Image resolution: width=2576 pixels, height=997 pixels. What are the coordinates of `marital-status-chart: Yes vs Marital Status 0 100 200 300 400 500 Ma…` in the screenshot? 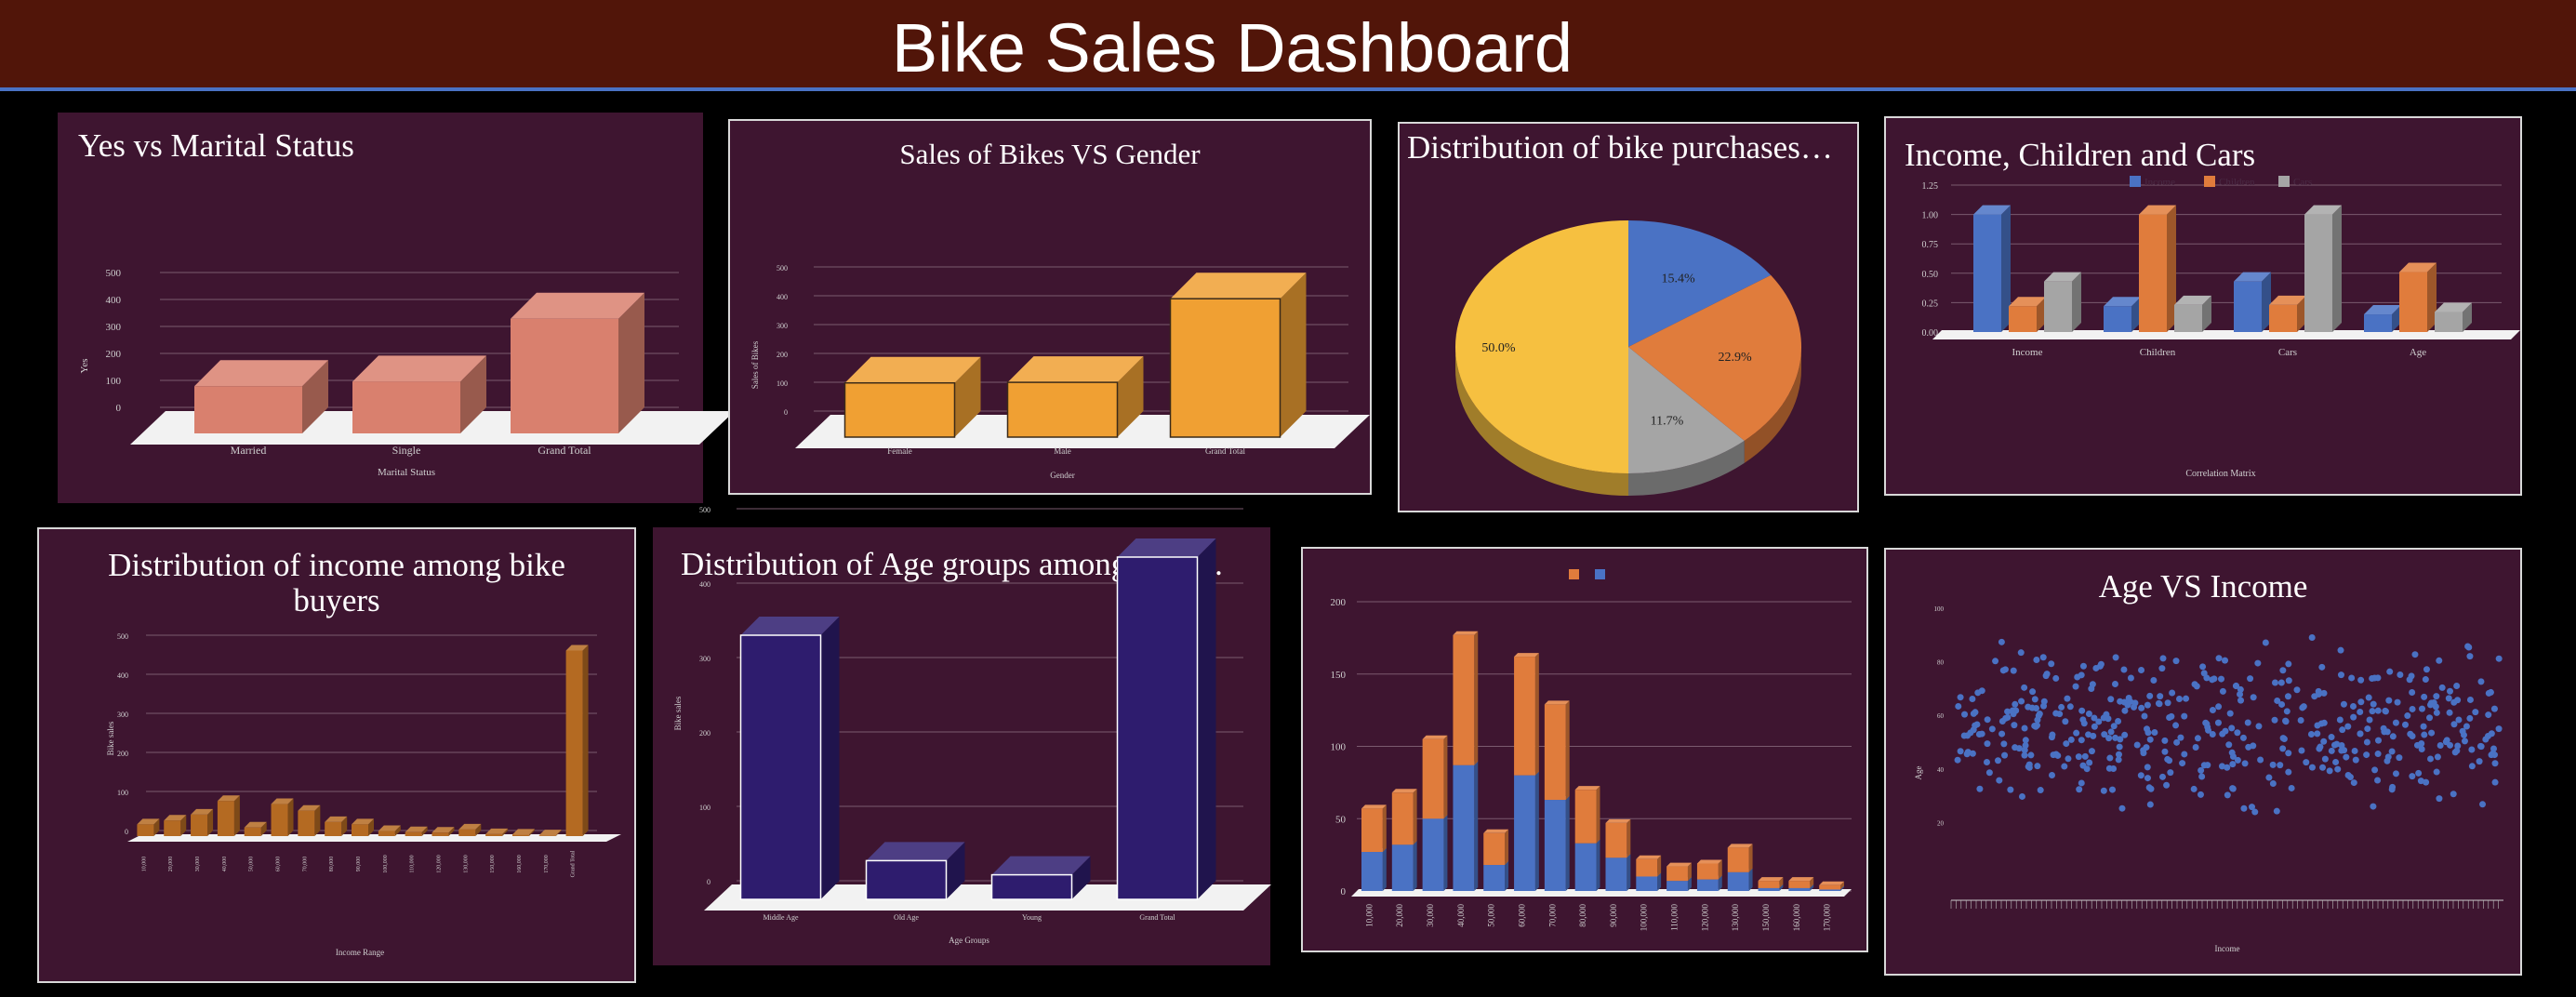 It's located at (396, 308).